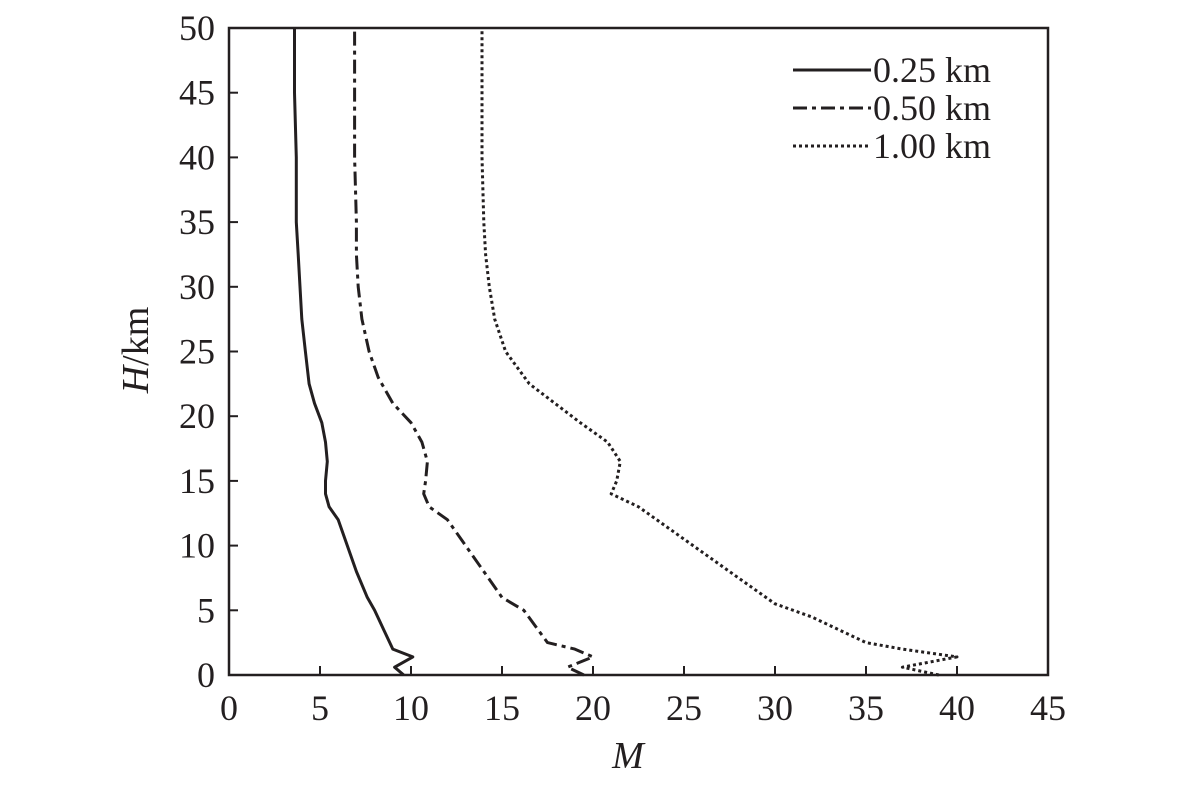 The width and height of the screenshot is (1181, 786). I want to click on y-tick-label-0: 0, so click(206, 675).